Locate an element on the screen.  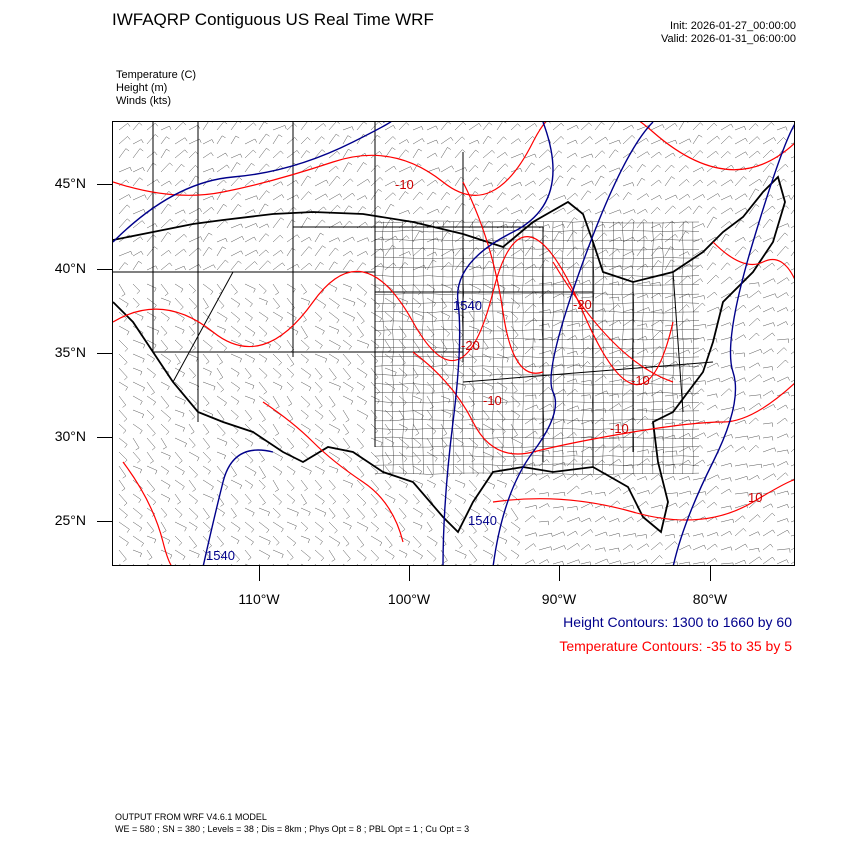
lat-tick is located at coordinates (104, 437).